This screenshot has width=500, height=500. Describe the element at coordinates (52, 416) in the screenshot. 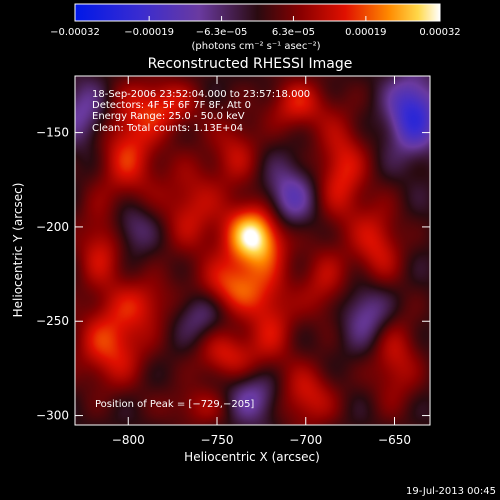

I see `y-tick-label: −300` at that location.